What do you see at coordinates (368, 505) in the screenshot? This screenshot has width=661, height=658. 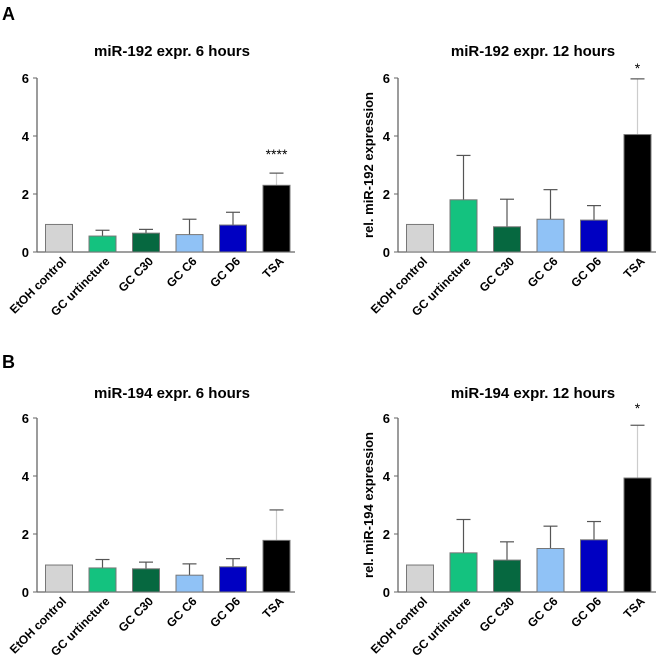 I see `y-axis-label: rel. miR-194 expression` at bounding box center [368, 505].